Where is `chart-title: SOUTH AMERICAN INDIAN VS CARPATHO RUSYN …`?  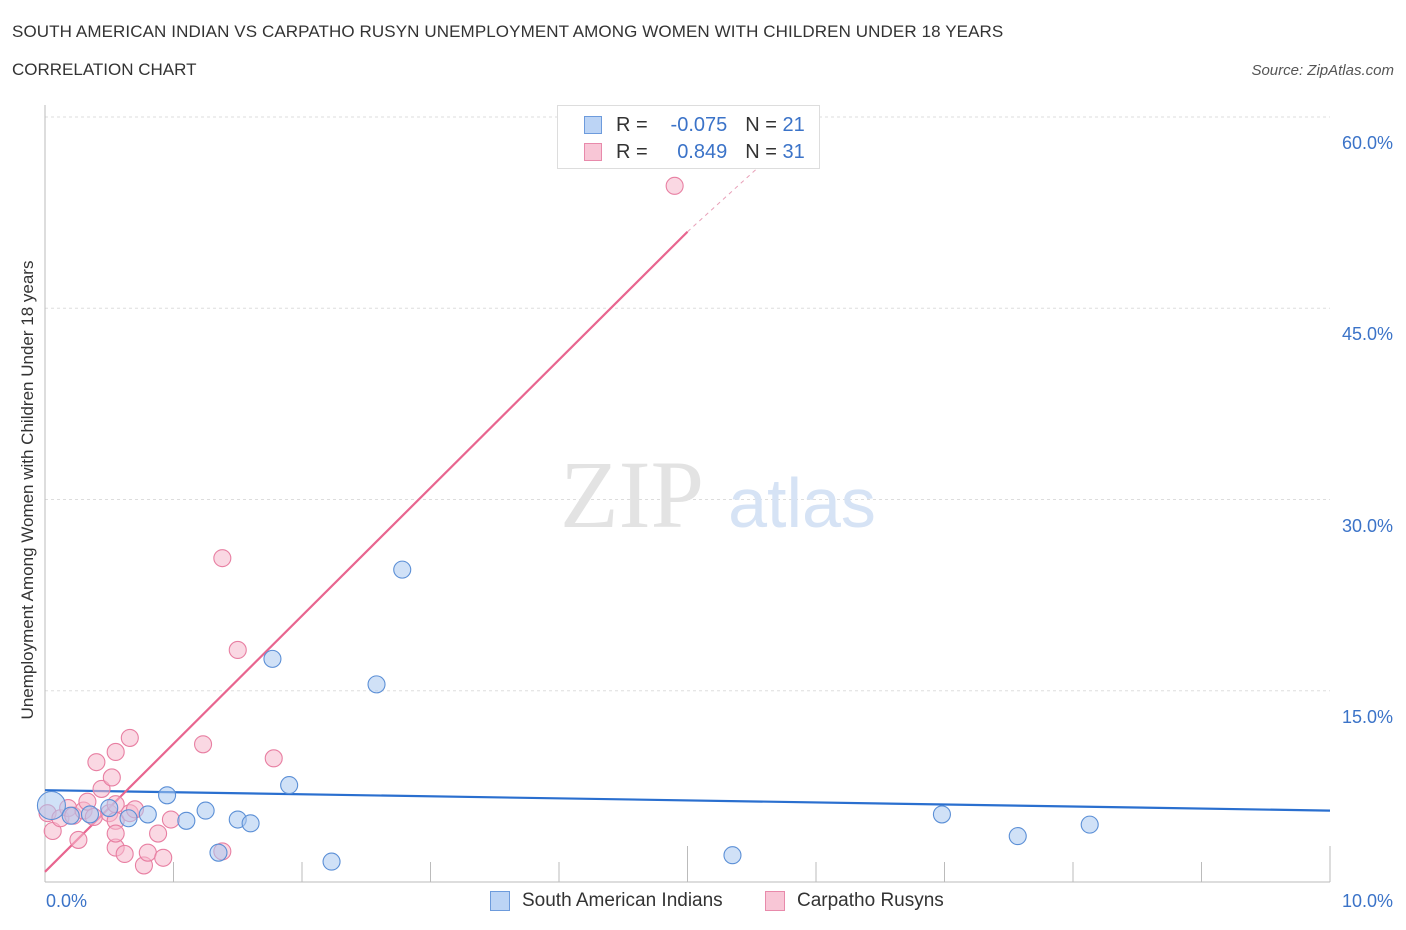
chart-title: SOUTH AMERICAN INDIAN VS CARPATHO RUSYN … is located at coordinates (508, 31).